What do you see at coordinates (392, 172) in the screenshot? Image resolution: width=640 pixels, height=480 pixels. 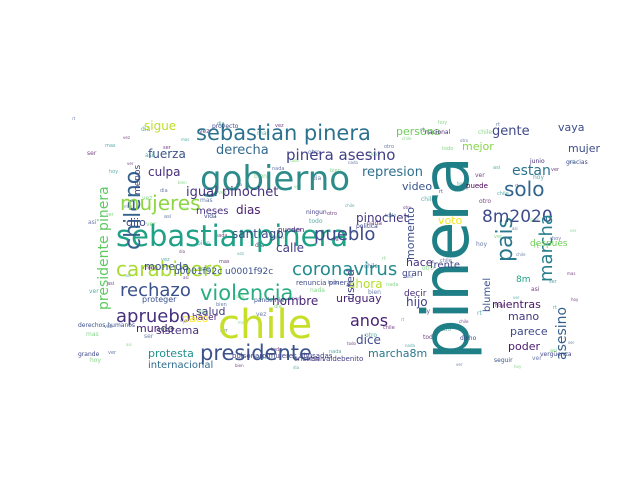 I see `cloud-word: represion` at bounding box center [392, 172].